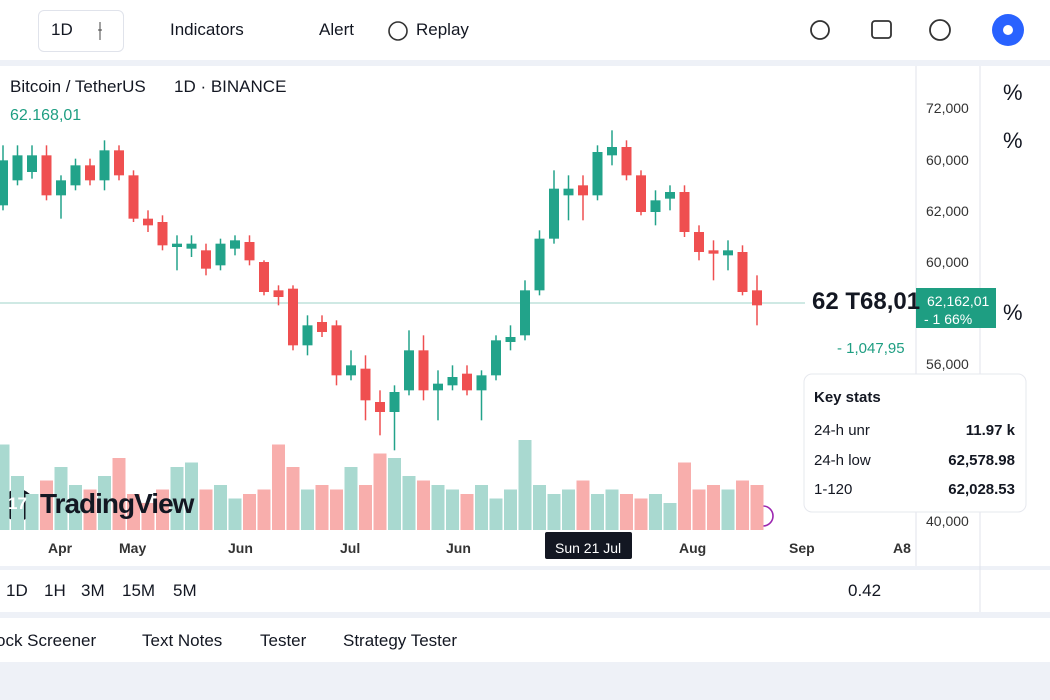 The height and width of the screenshot is (700, 1050). What do you see at coordinates (990, 430) in the screenshot?
I see `stat-value: 11.97 k` at bounding box center [990, 430].